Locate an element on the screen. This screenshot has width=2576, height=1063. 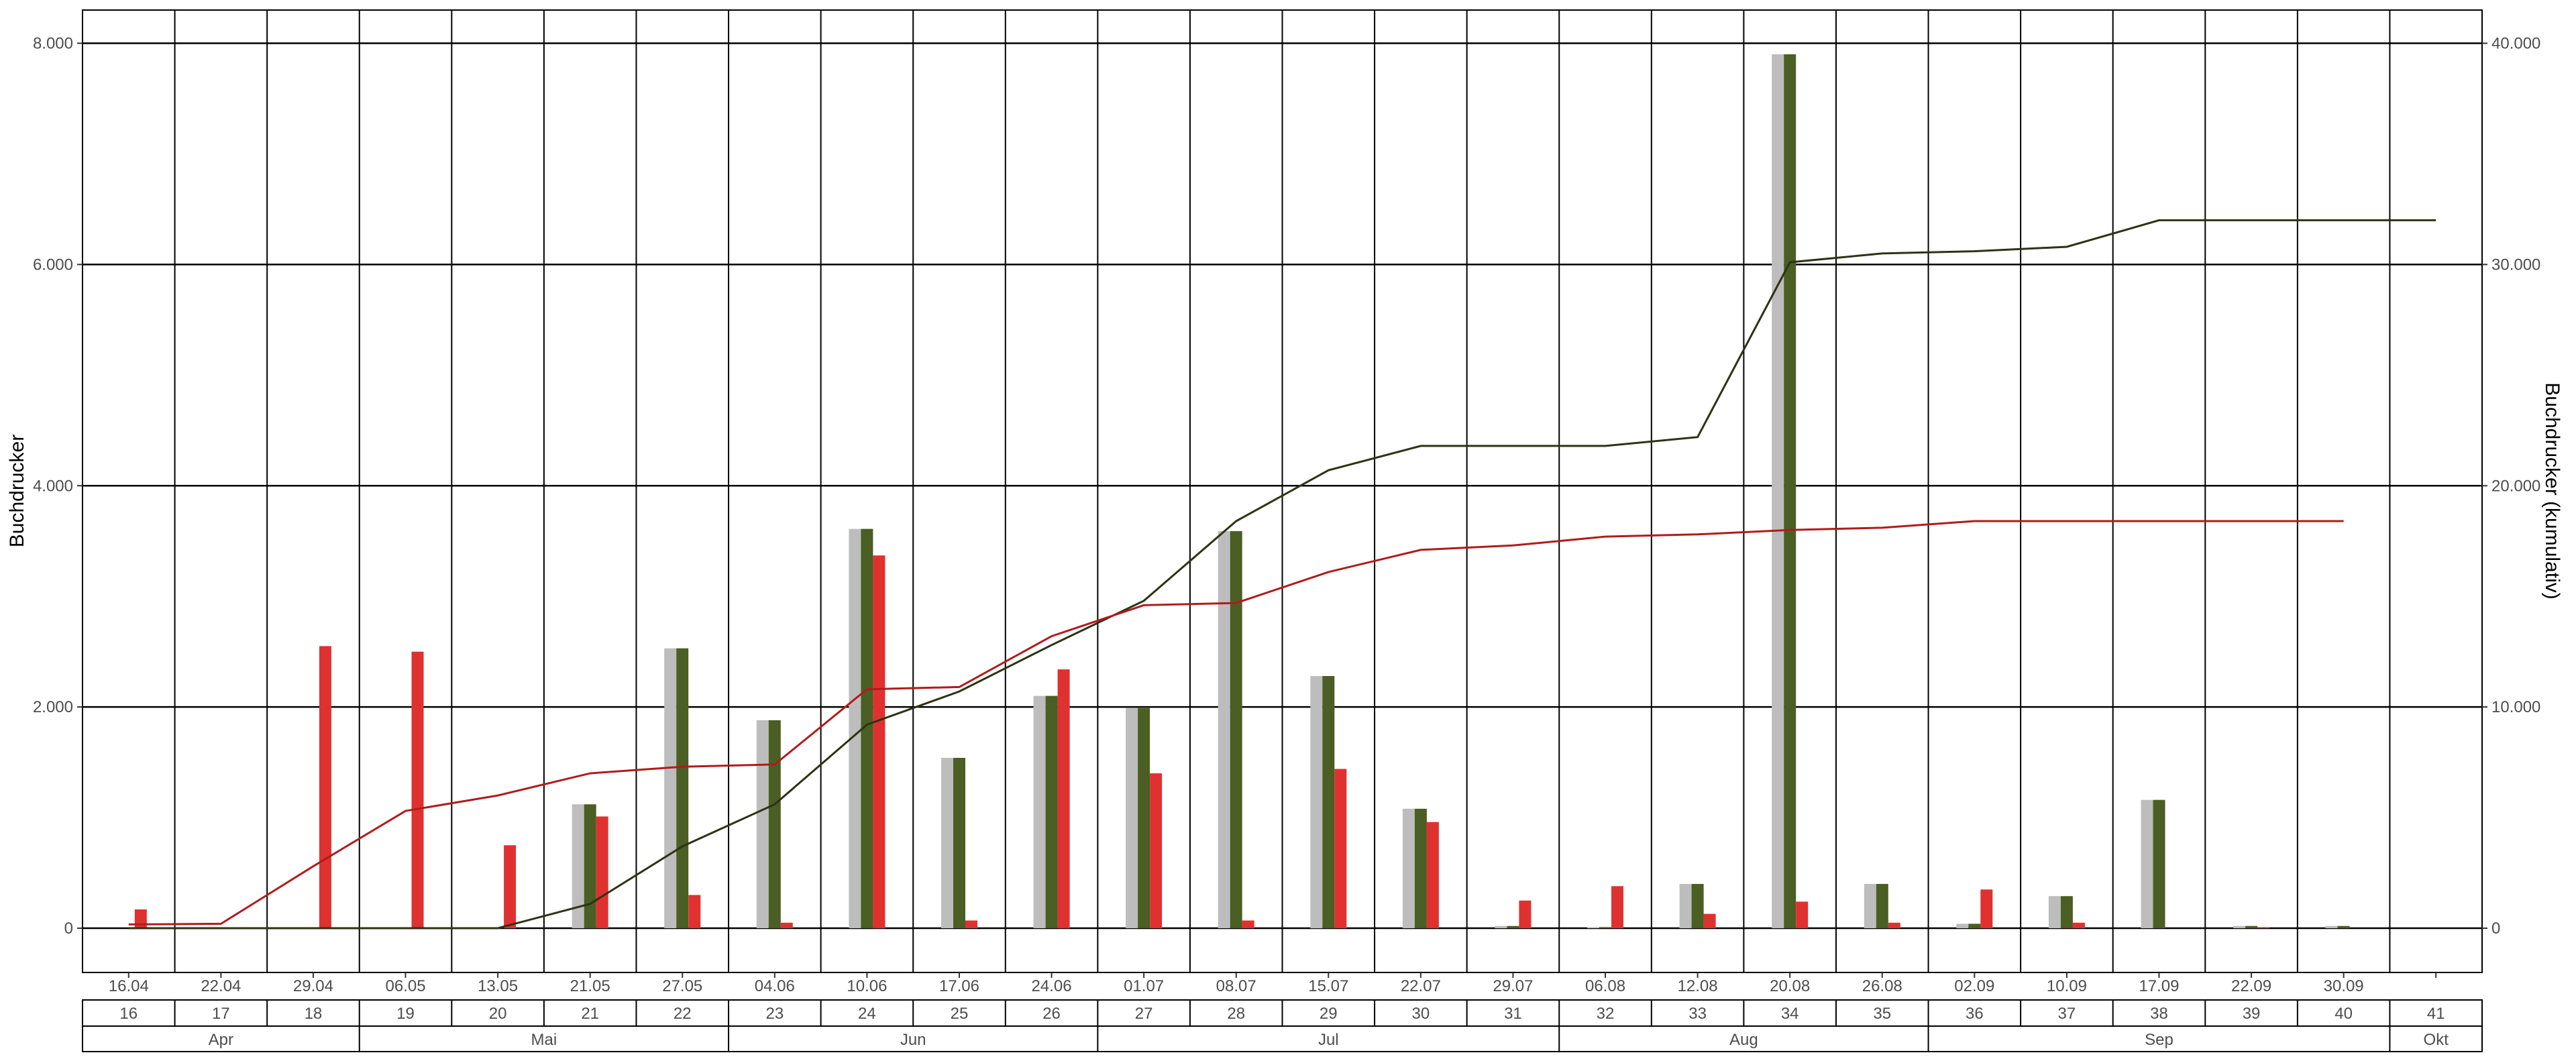
y-axis-title-right: Buchdrucker (kumulativ) is located at coordinates (2552, 490).